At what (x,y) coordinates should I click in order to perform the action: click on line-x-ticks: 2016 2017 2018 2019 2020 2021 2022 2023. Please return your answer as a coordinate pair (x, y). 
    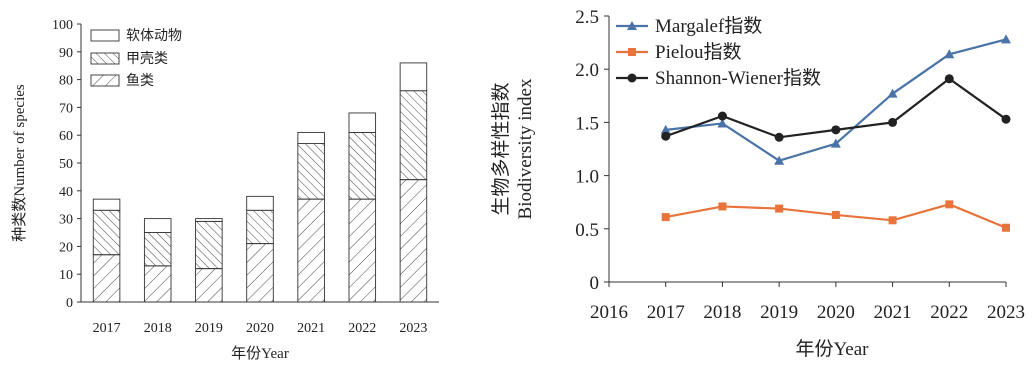
    Looking at the image, I should click on (807, 302).